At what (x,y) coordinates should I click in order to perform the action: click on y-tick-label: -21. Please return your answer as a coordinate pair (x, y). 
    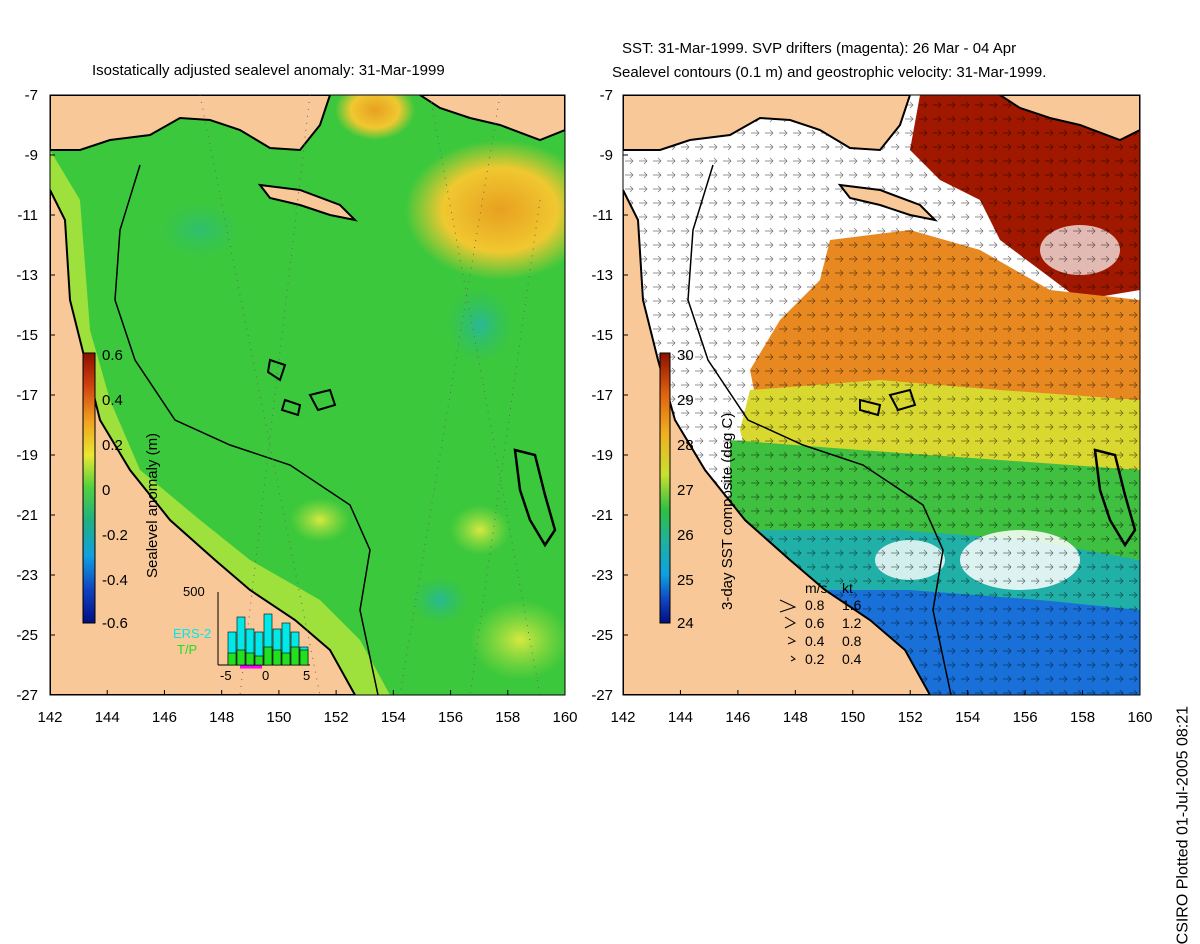
    Looking at the image, I should click on (27, 515).